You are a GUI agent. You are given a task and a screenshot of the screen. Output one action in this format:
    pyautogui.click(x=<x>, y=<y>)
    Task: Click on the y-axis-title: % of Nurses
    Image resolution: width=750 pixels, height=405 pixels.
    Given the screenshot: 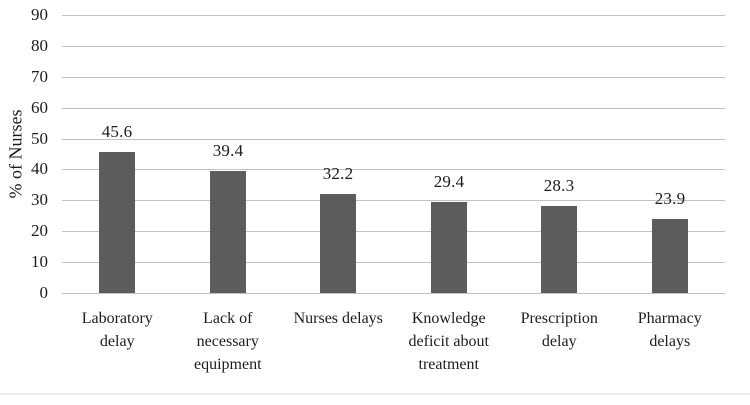 What is the action you would take?
    pyautogui.click(x=15, y=154)
    